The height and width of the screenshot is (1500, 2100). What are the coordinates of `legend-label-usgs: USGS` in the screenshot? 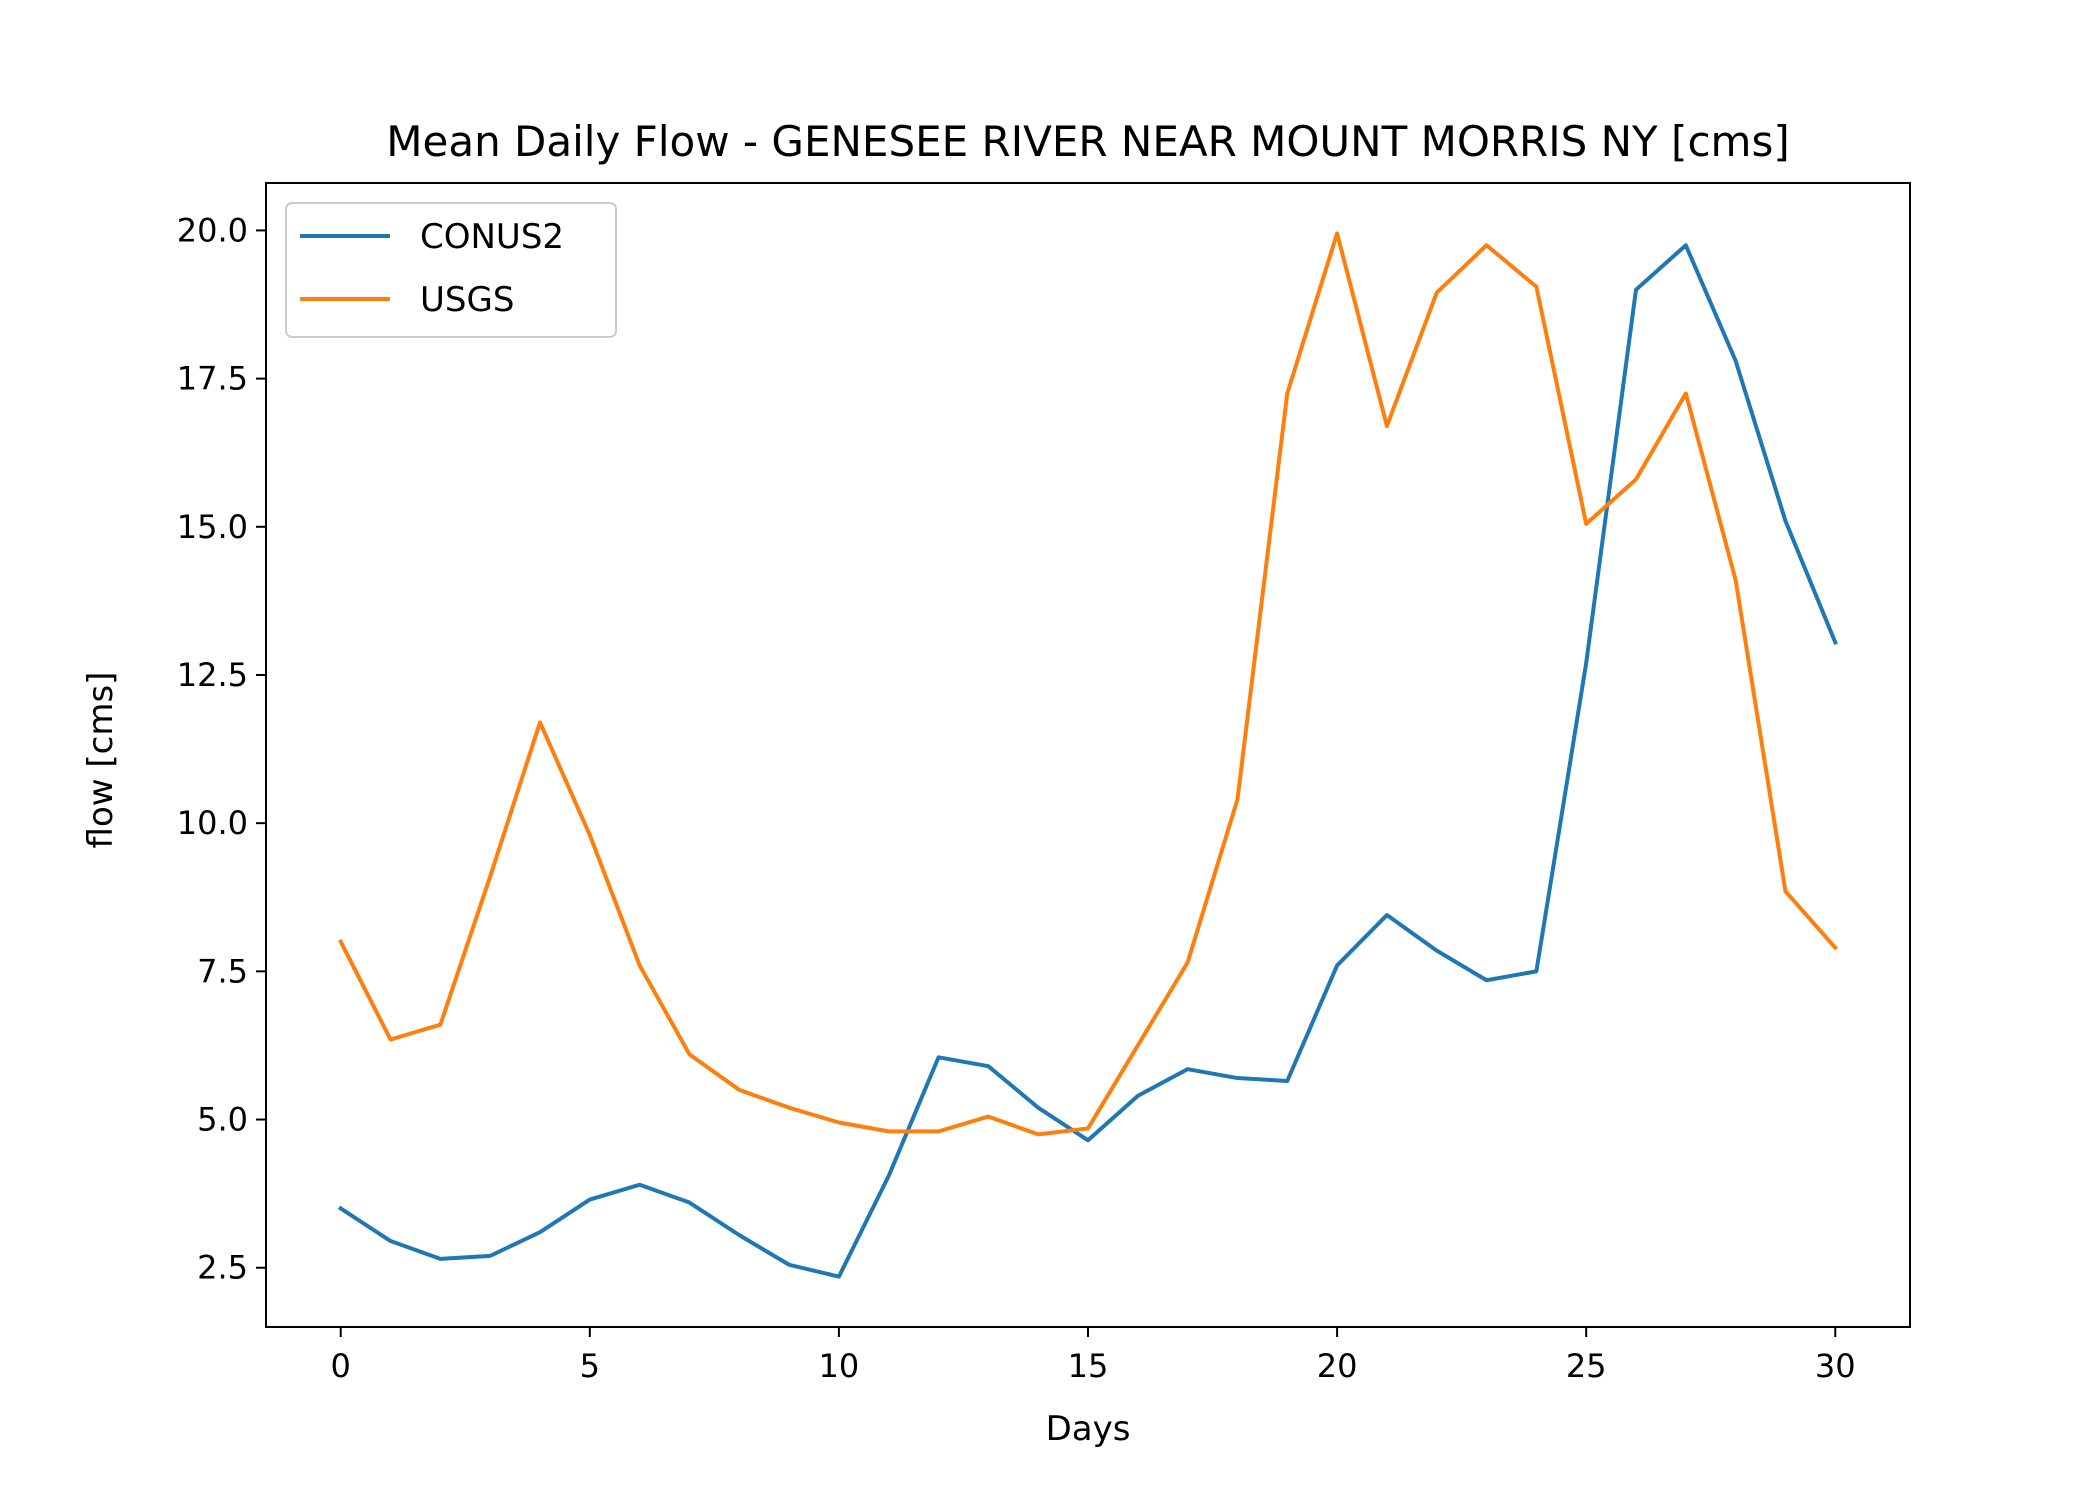 It's located at (467, 300).